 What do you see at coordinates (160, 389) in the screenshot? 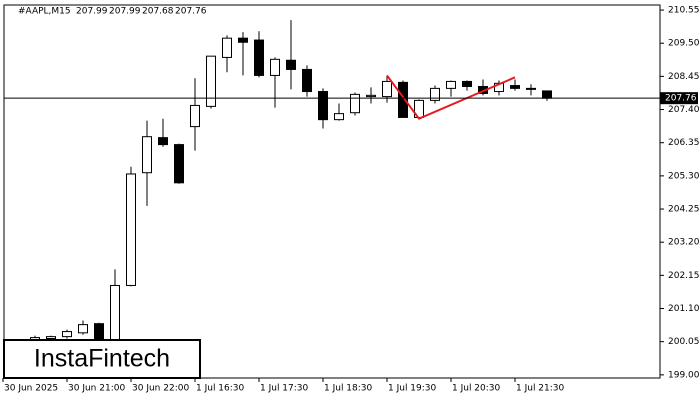
I see `x-tick-label: 30 Jun 22:00` at bounding box center [160, 389].